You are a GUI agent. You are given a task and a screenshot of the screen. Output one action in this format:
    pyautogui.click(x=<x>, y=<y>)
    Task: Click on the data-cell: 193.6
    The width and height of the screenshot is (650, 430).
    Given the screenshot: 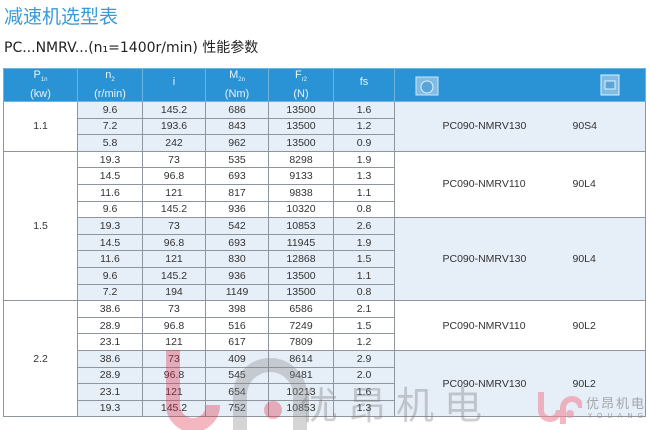 What is the action you would take?
    pyautogui.click(x=174, y=126)
    